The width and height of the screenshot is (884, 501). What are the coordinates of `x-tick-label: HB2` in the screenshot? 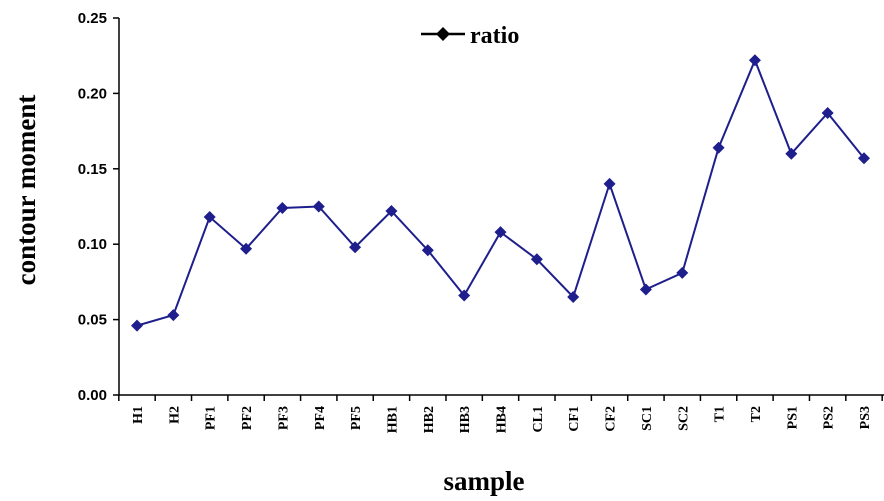 It's located at (429, 419).